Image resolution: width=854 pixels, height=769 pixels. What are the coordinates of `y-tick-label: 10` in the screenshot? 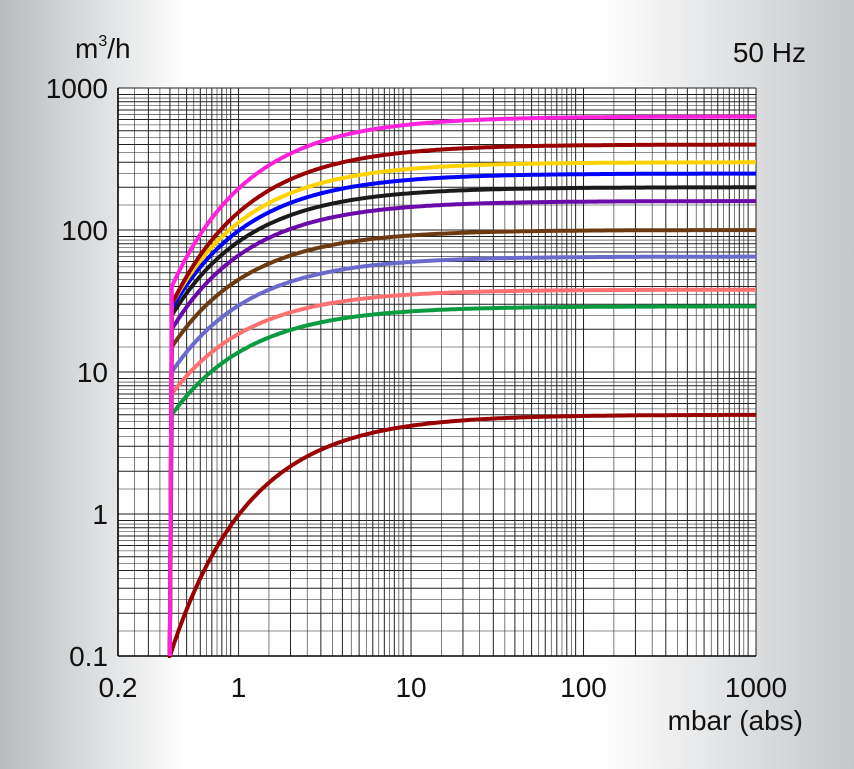 It's located at (92, 372).